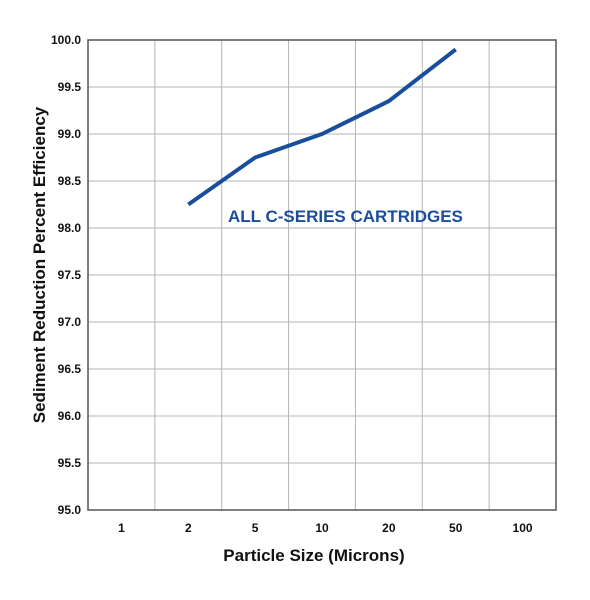 The height and width of the screenshot is (600, 590). I want to click on y-tick-label: 99.5, so click(70, 87).